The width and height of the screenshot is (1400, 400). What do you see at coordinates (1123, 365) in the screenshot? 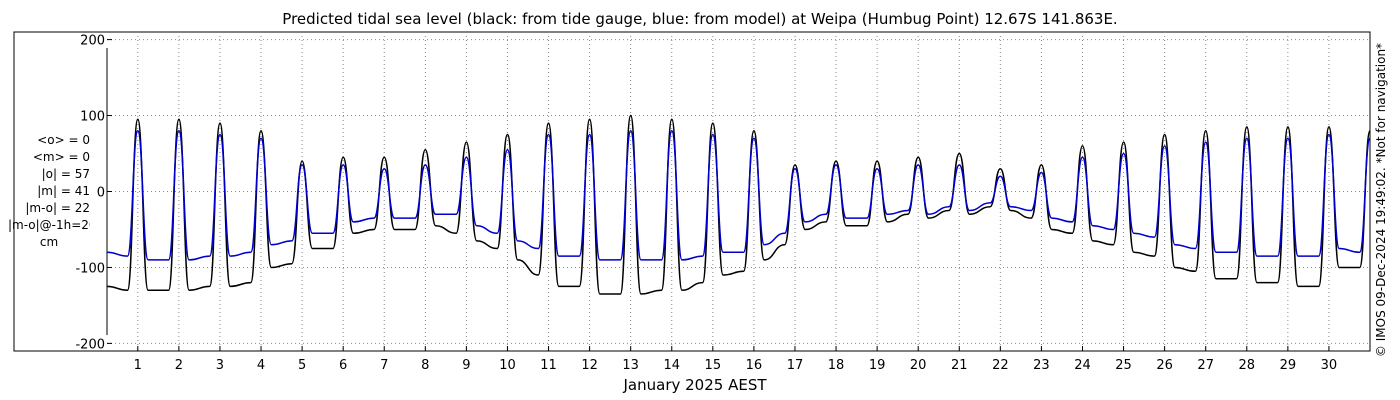
I see `x-tick-label: 25` at bounding box center [1123, 365].